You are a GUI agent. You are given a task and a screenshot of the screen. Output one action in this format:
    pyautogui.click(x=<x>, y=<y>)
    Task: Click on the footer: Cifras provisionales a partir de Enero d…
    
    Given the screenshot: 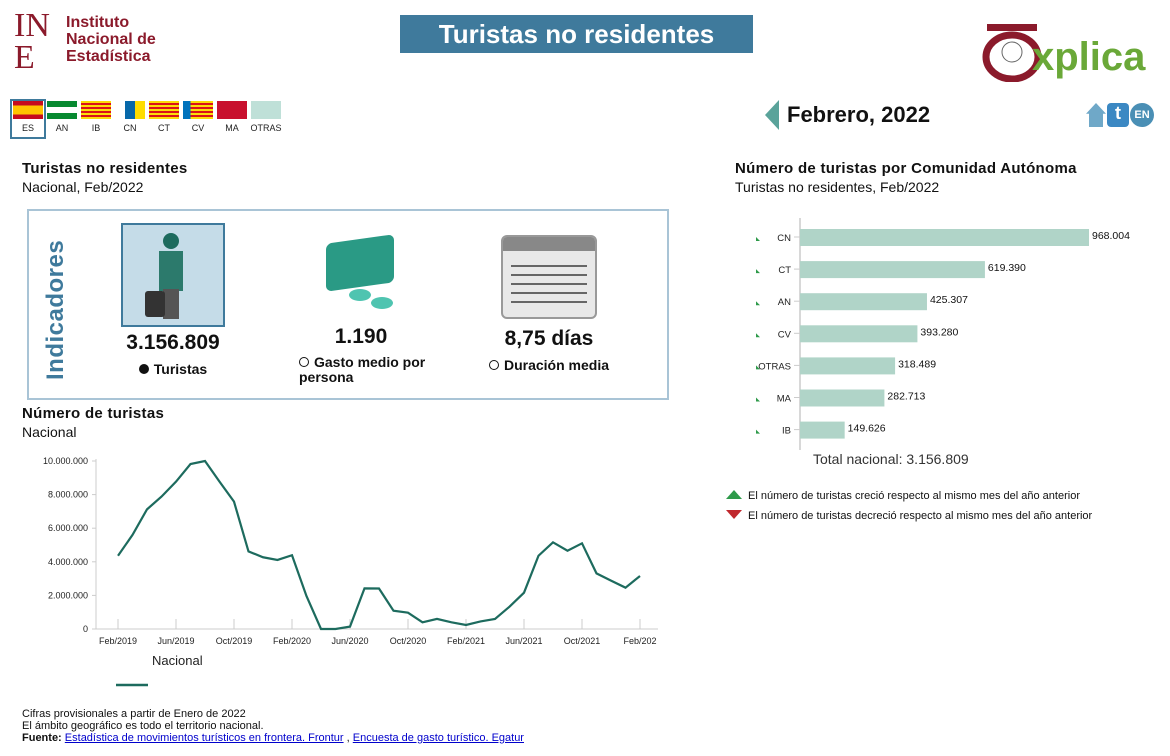 What is the action you would take?
    pyautogui.click(x=273, y=726)
    